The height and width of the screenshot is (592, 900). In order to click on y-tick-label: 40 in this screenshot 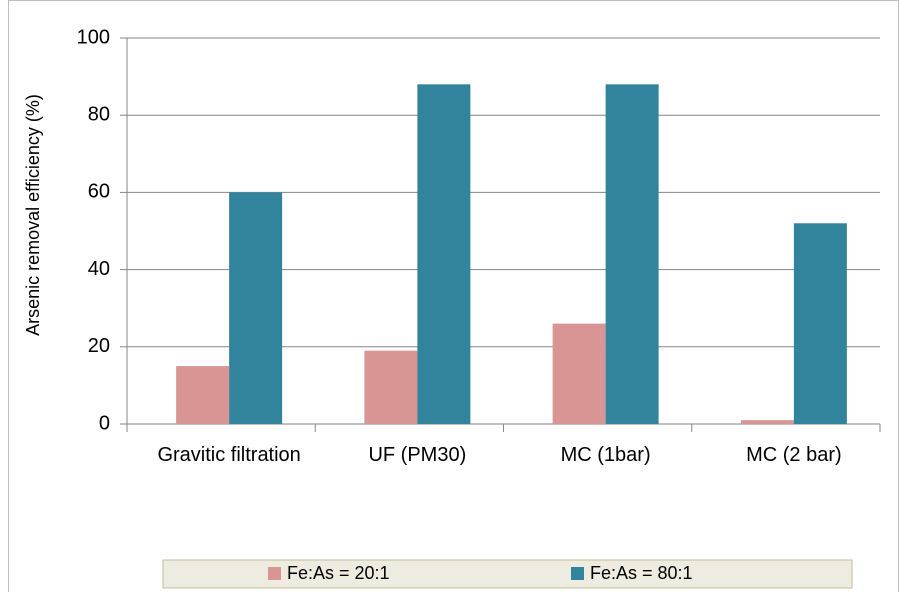, I will do `click(99, 269)`.